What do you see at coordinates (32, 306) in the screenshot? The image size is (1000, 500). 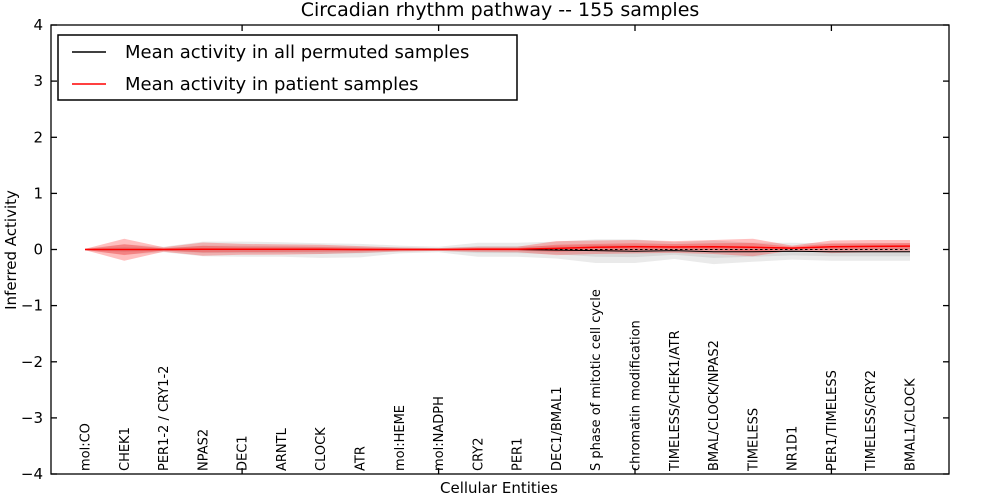 I see `y-tick-label: −1` at bounding box center [32, 306].